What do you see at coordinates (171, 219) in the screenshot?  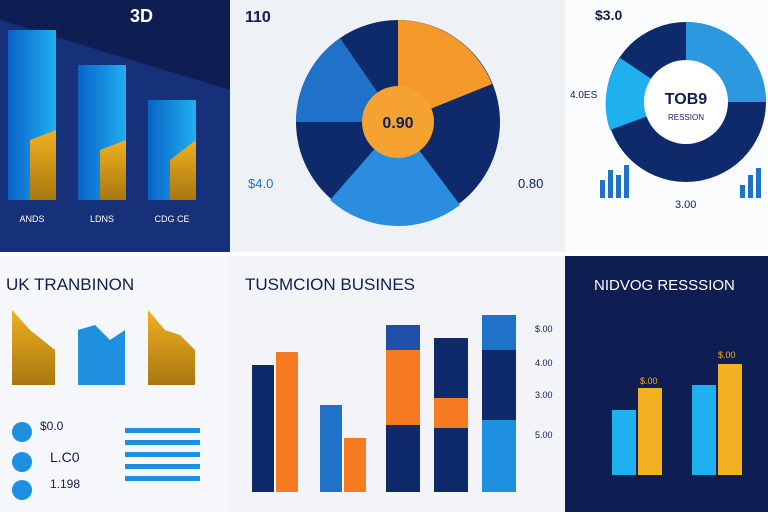 I see `label: CDG CE` at bounding box center [171, 219].